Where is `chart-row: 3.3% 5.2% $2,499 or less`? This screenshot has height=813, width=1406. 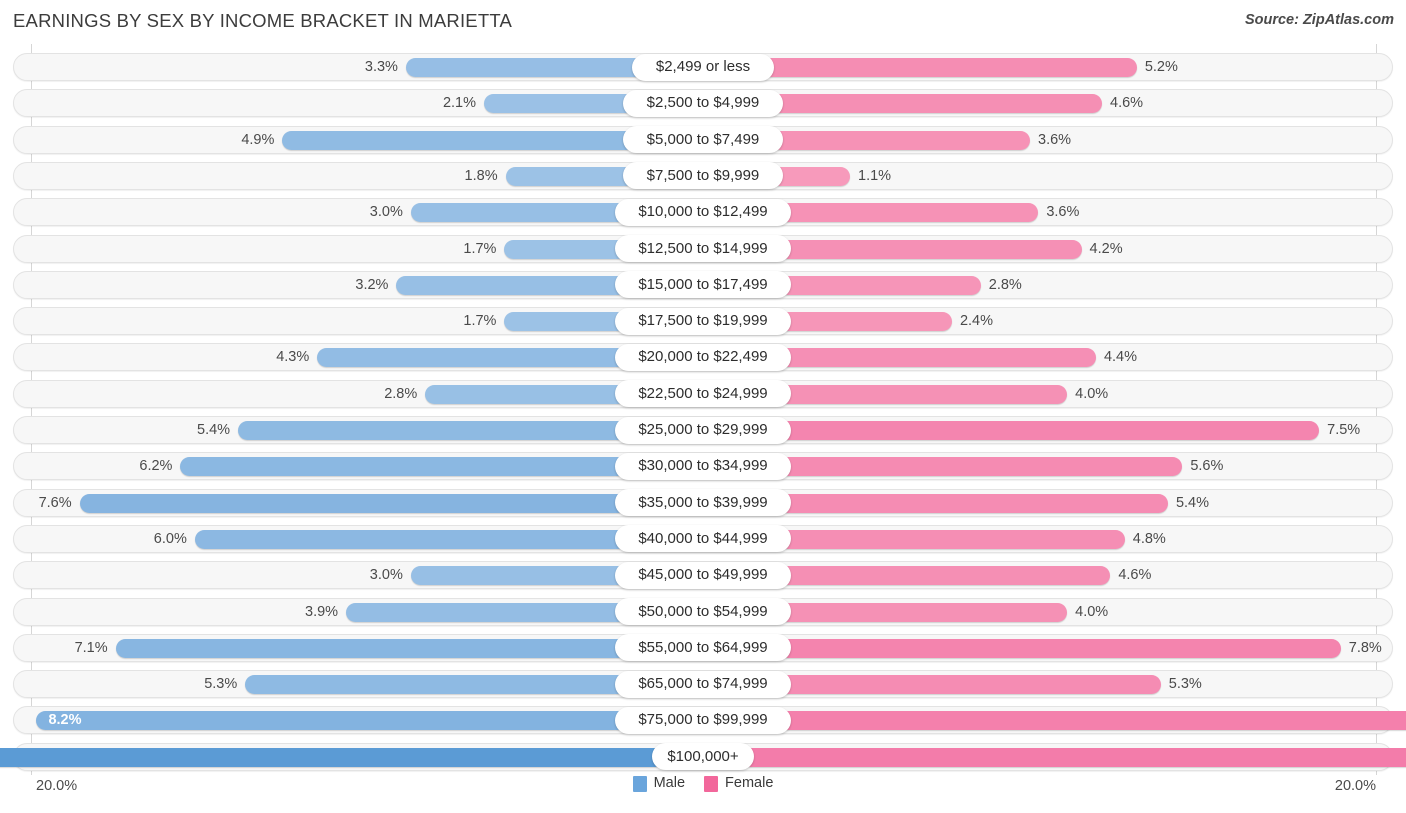 chart-row: 3.3% 5.2% $2,499 or less is located at coordinates (703, 68).